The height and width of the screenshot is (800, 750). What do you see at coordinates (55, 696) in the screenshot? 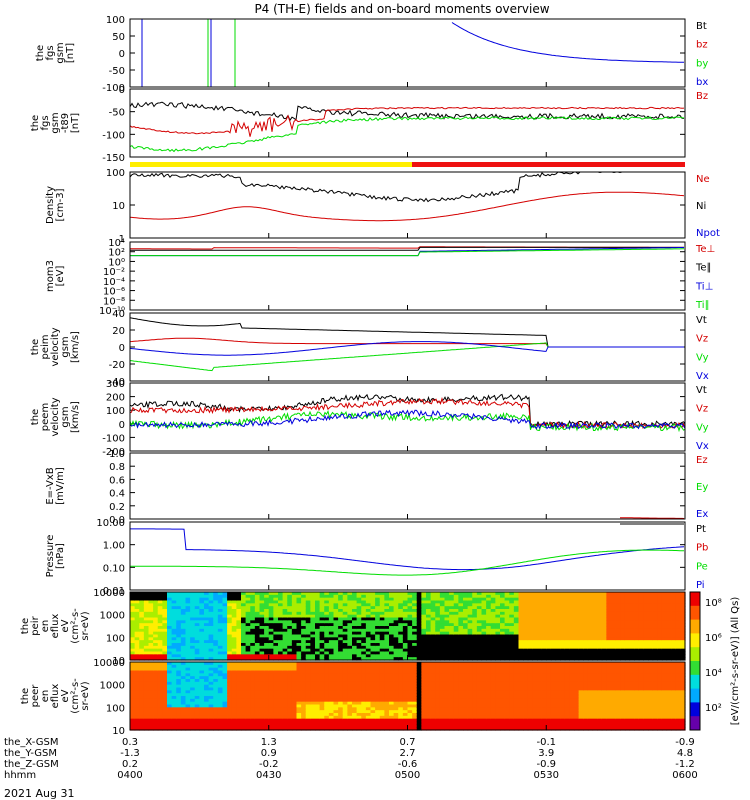
I see `panel-10-ylabel: eflux` at bounding box center [55, 696].